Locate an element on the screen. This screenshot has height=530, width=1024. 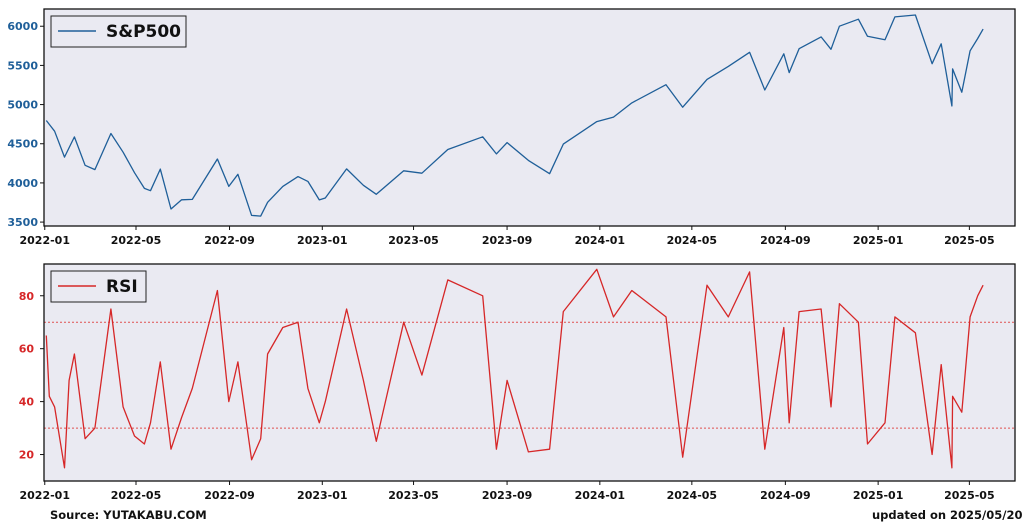
sp500-x-tick-label: 2024-05 is located at coordinates (692, 240).